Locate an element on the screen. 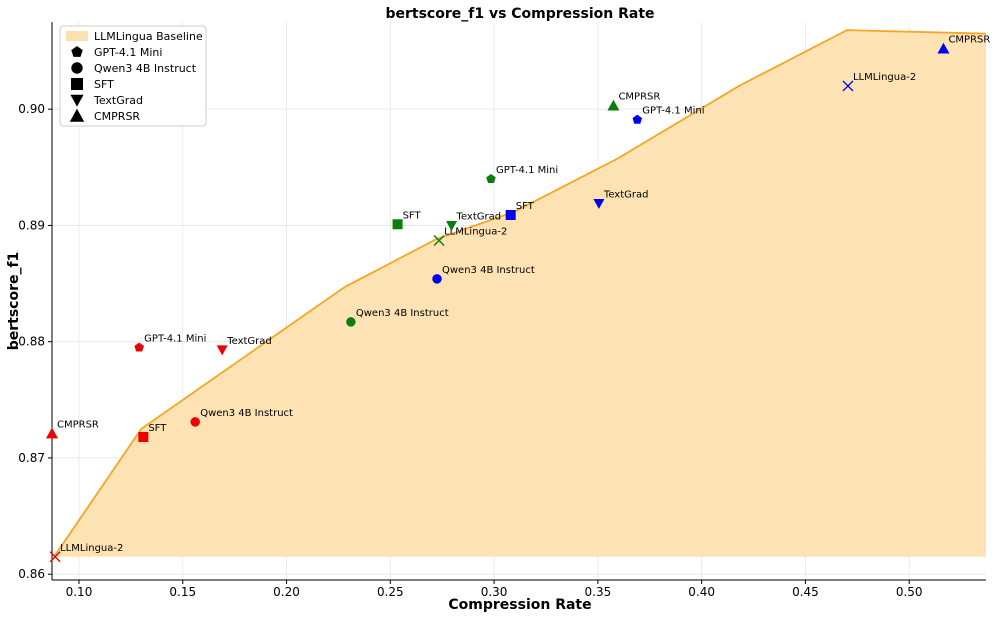 The width and height of the screenshot is (996, 617). legend-cmprsr-marker is located at coordinates (77, 115).